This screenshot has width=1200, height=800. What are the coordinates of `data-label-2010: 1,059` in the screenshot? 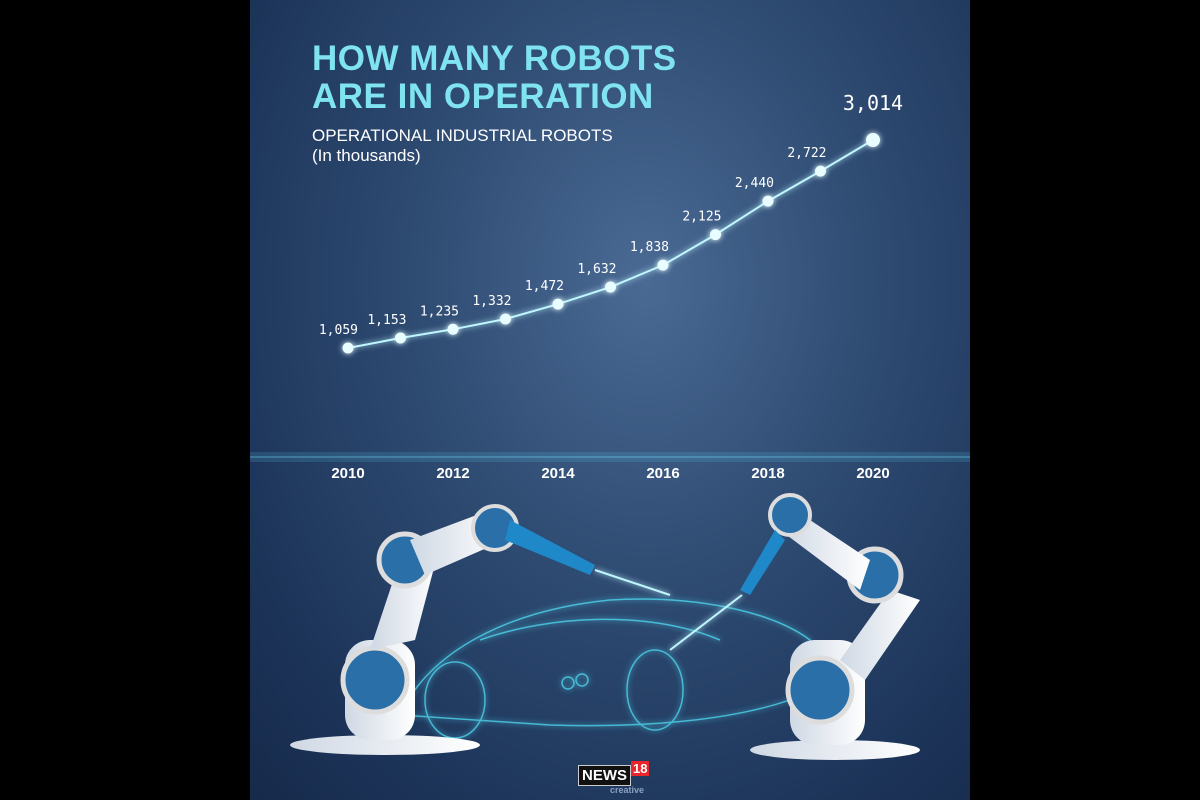 It's located at (338, 330).